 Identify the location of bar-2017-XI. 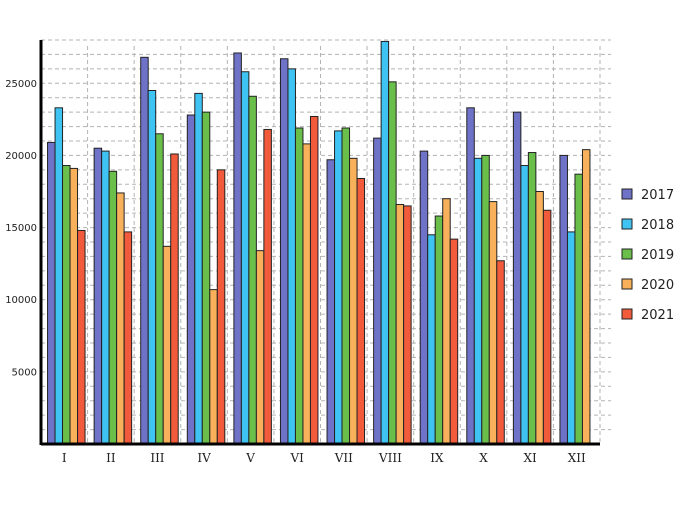
(517, 278).